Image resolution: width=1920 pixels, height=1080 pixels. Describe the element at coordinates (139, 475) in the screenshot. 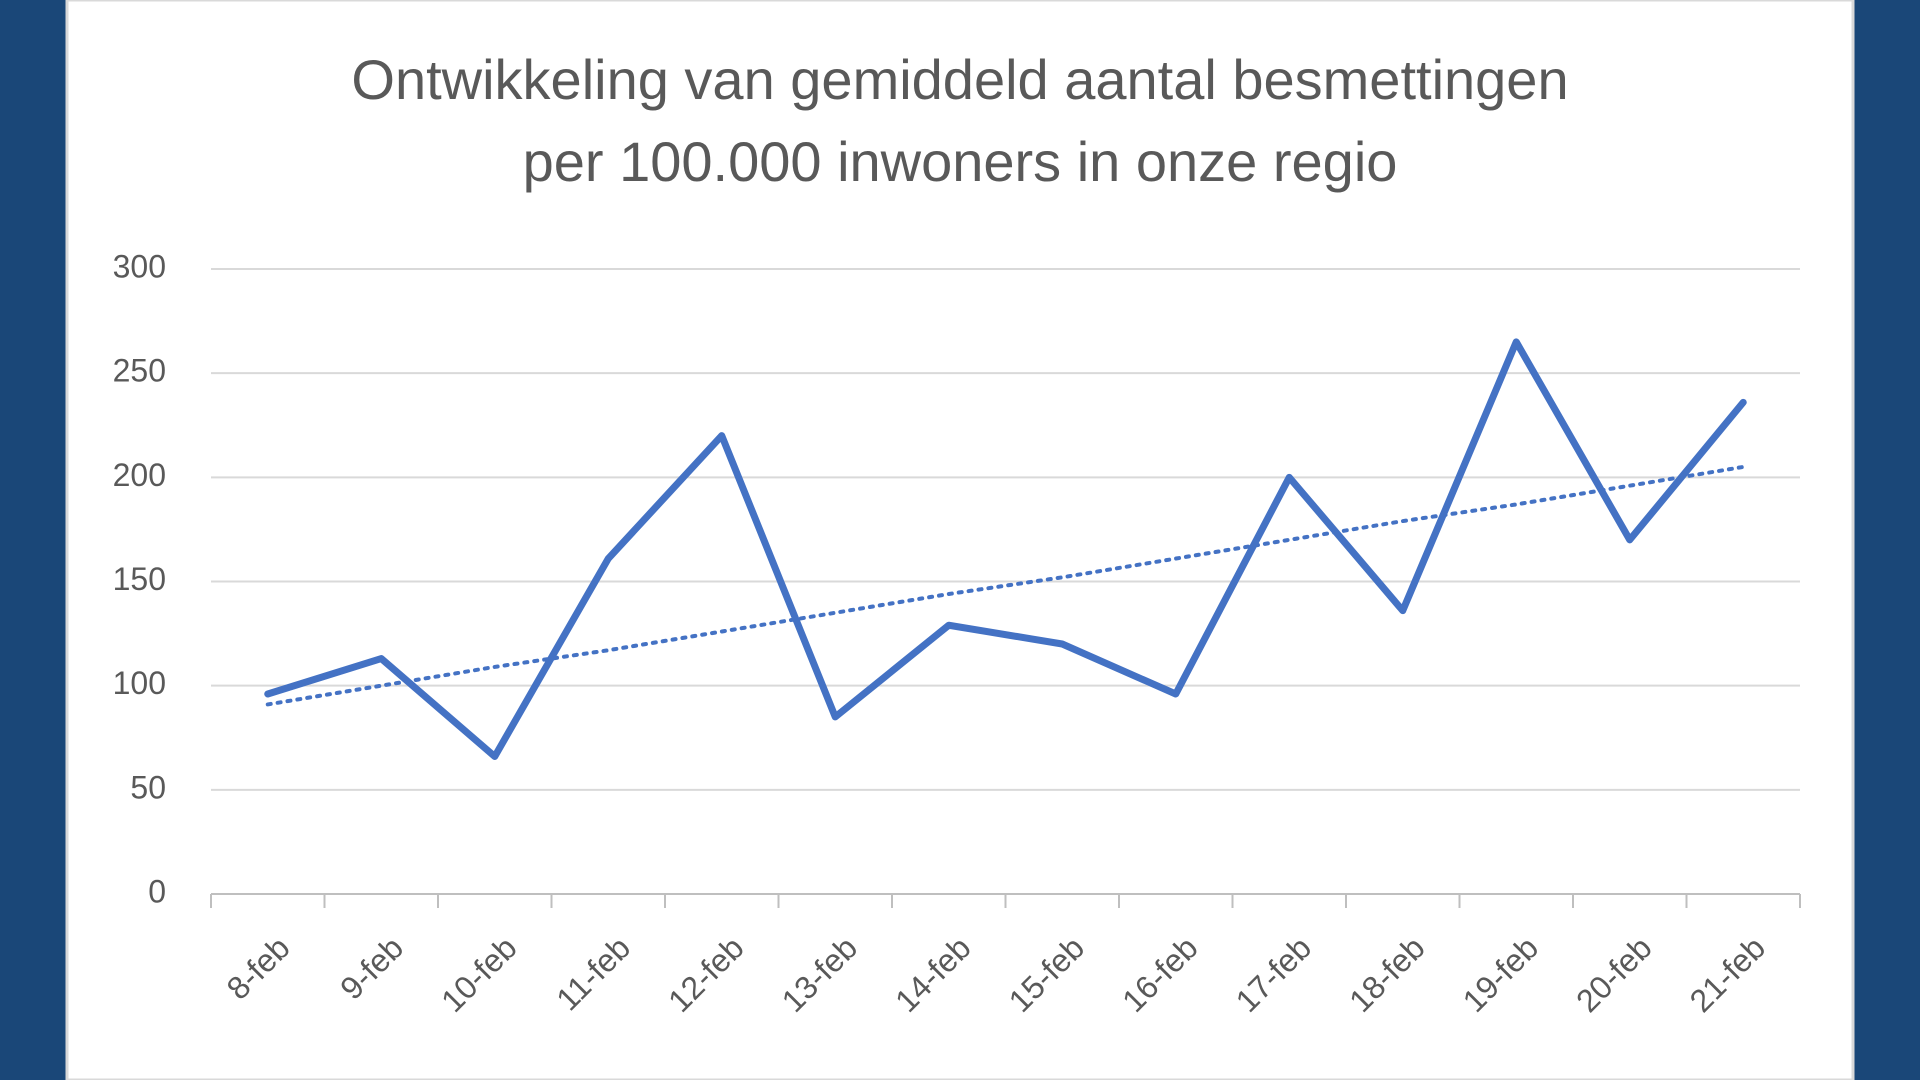

I see `y-tick-label: 200` at that location.